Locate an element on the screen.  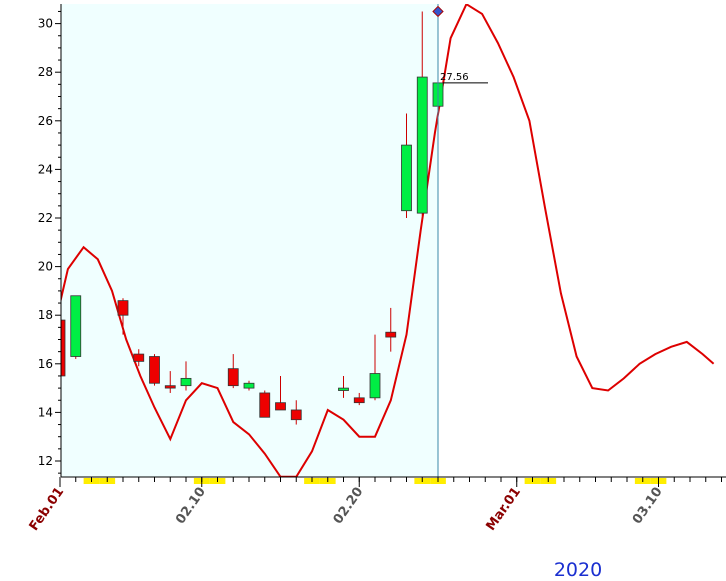
x-tick-label: 02.20 is located at coordinates (349, 506).